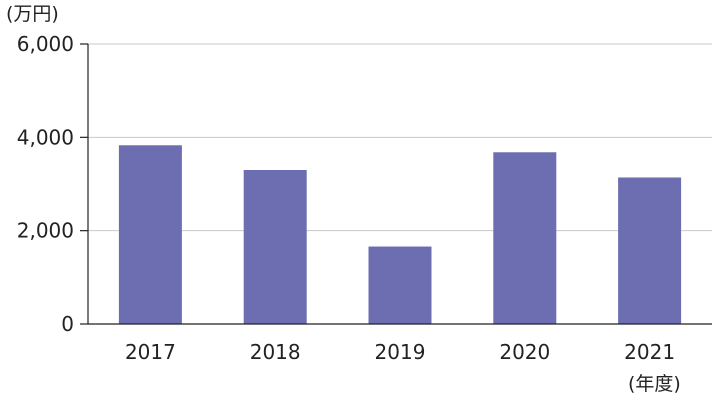 This screenshot has height=402, width=714. What do you see at coordinates (45, 137) in the screenshot?
I see `y-tick-label: 4,000` at bounding box center [45, 137].